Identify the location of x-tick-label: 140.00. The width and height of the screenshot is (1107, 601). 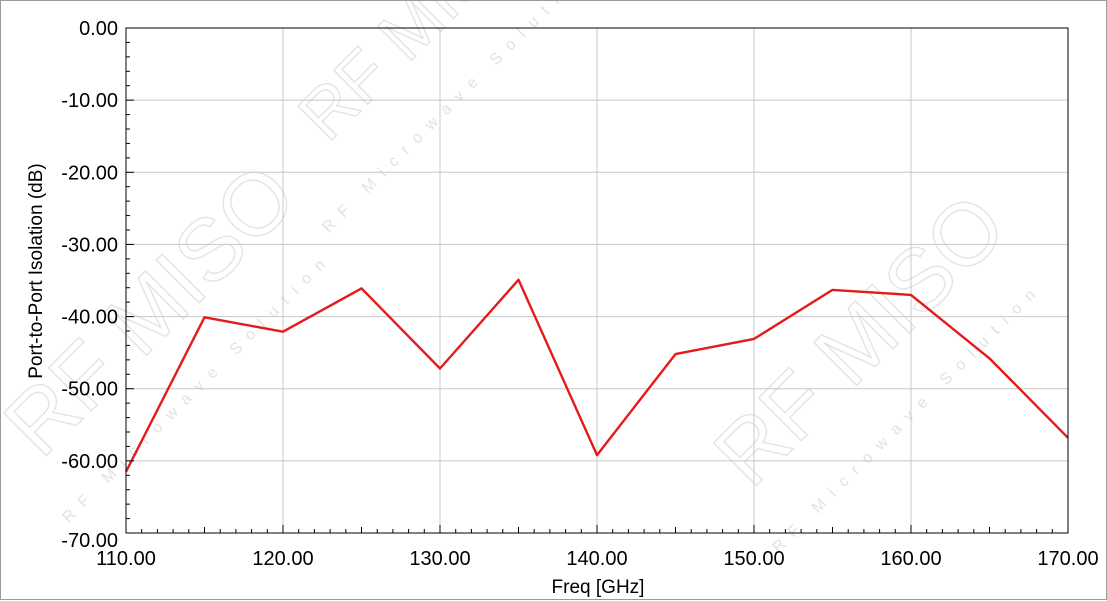
(596, 559).